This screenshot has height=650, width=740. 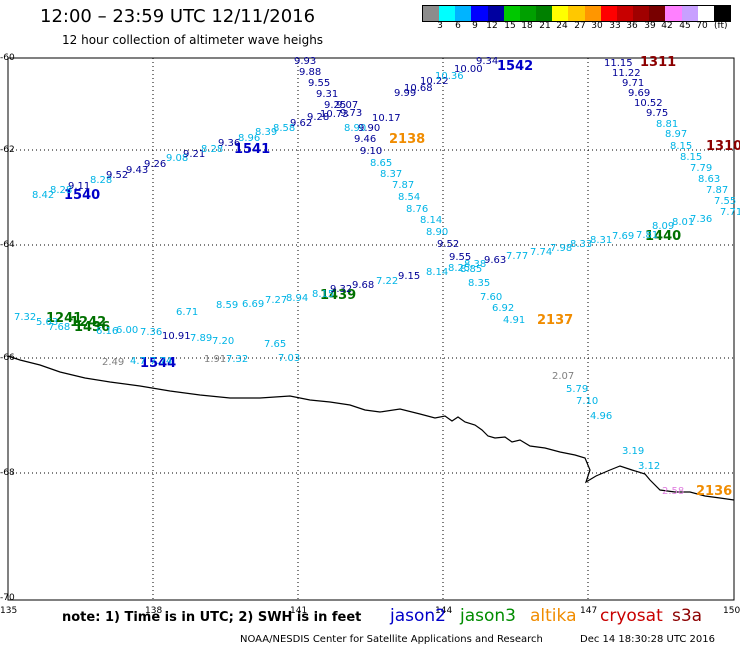 I want to click on wave-height-value: 10.91, so click(x=176, y=336).